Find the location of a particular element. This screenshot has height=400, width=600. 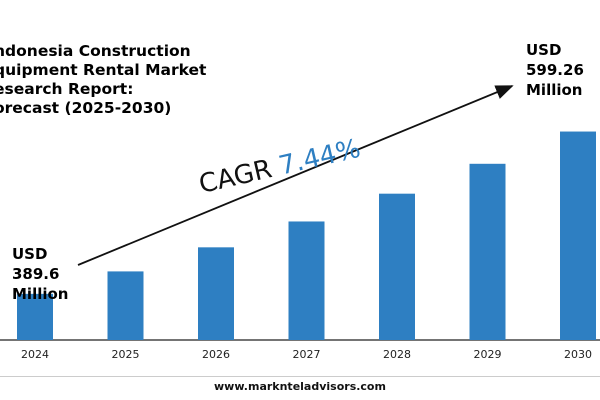

bar-2025 is located at coordinates (125, 305).